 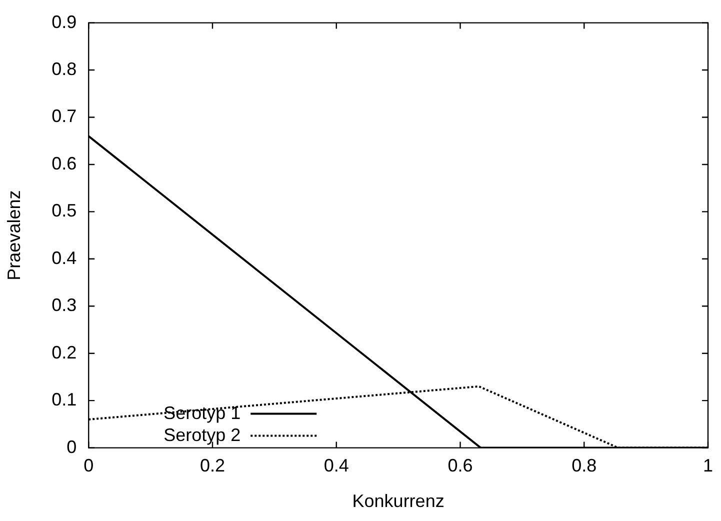 What do you see at coordinates (64, 68) in the screenshot?
I see `y-tick-label: 0.8` at bounding box center [64, 68].